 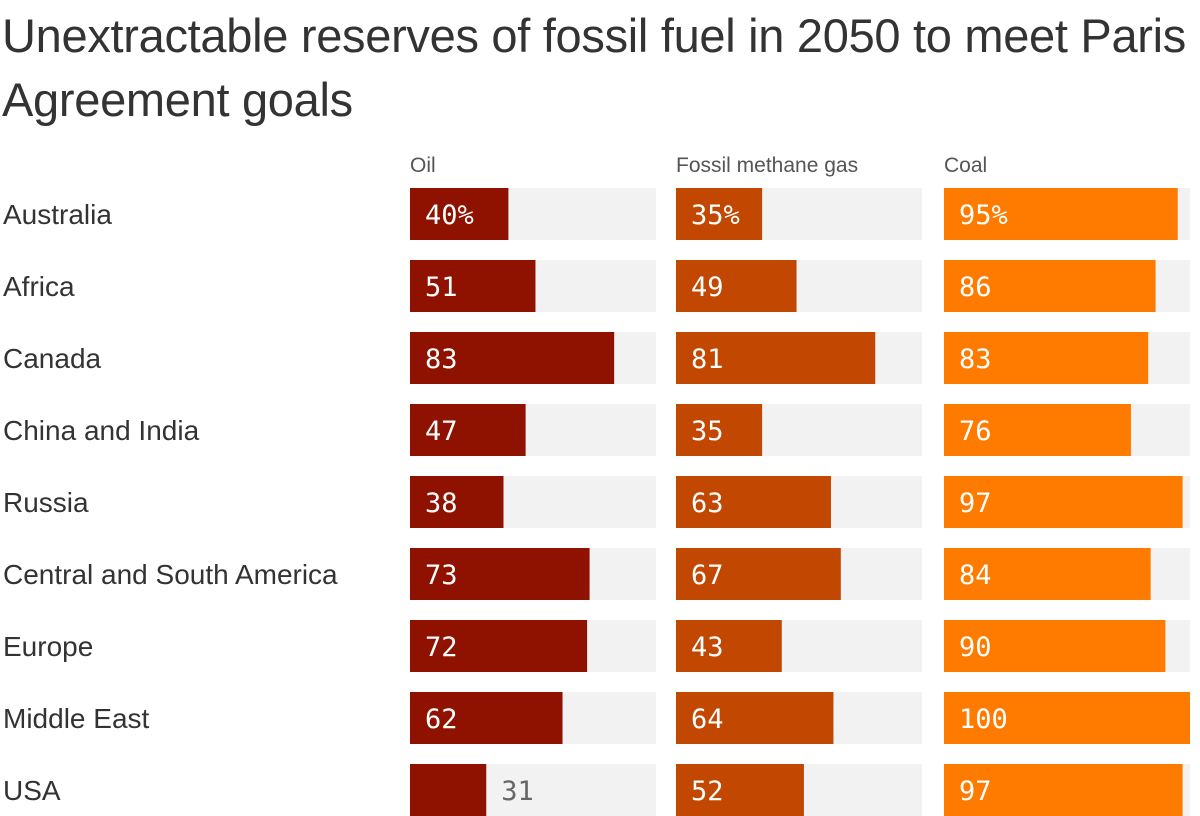 What do you see at coordinates (441, 575) in the screenshot?
I see `value-label: 73` at bounding box center [441, 575].